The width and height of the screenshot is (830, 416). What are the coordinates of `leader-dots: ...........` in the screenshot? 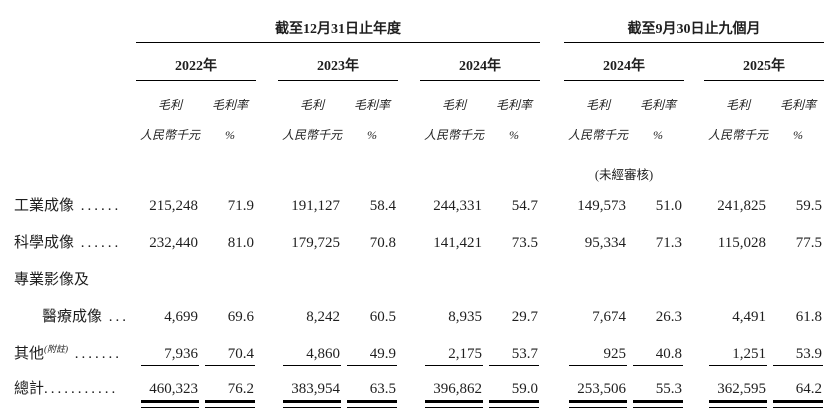 It's located at (81, 389).